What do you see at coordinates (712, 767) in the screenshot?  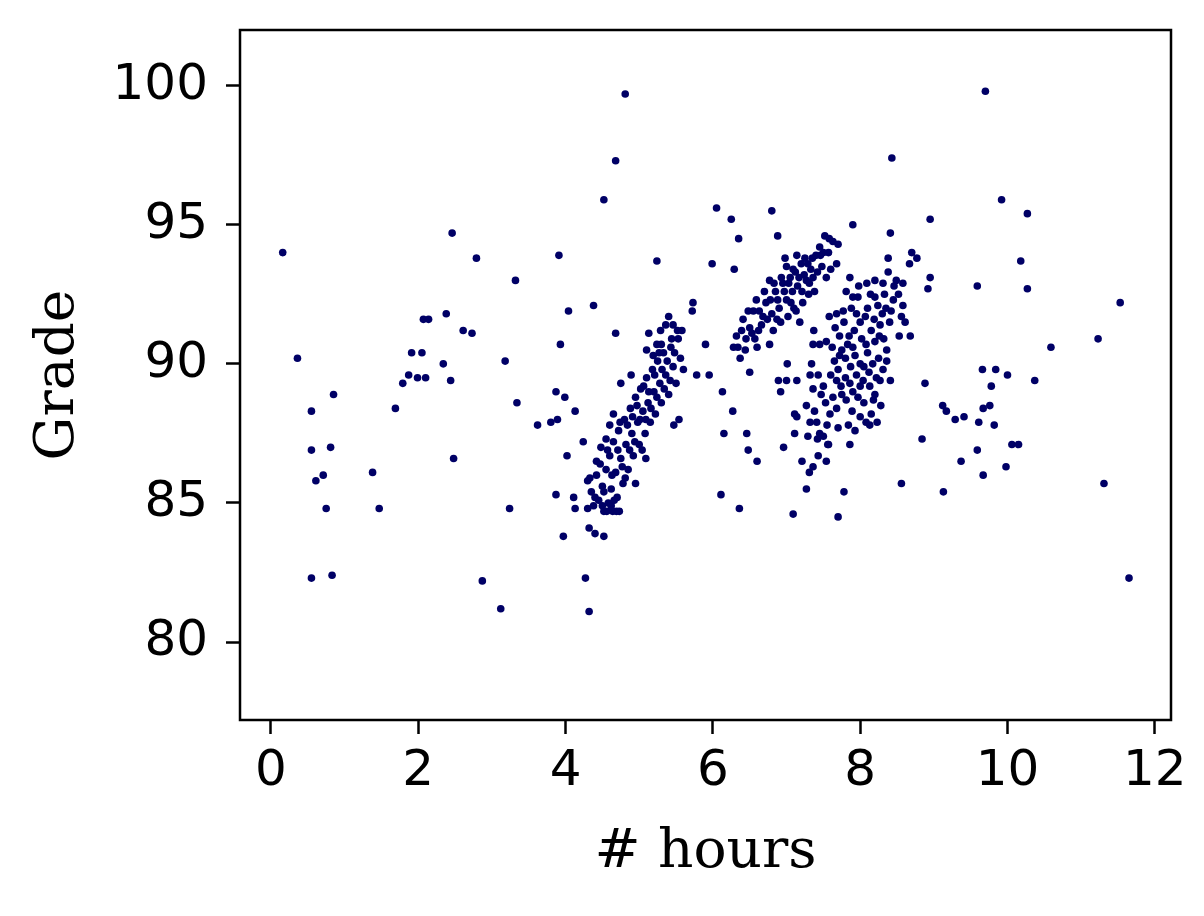 I see `x-tick-label: 6` at bounding box center [712, 767].